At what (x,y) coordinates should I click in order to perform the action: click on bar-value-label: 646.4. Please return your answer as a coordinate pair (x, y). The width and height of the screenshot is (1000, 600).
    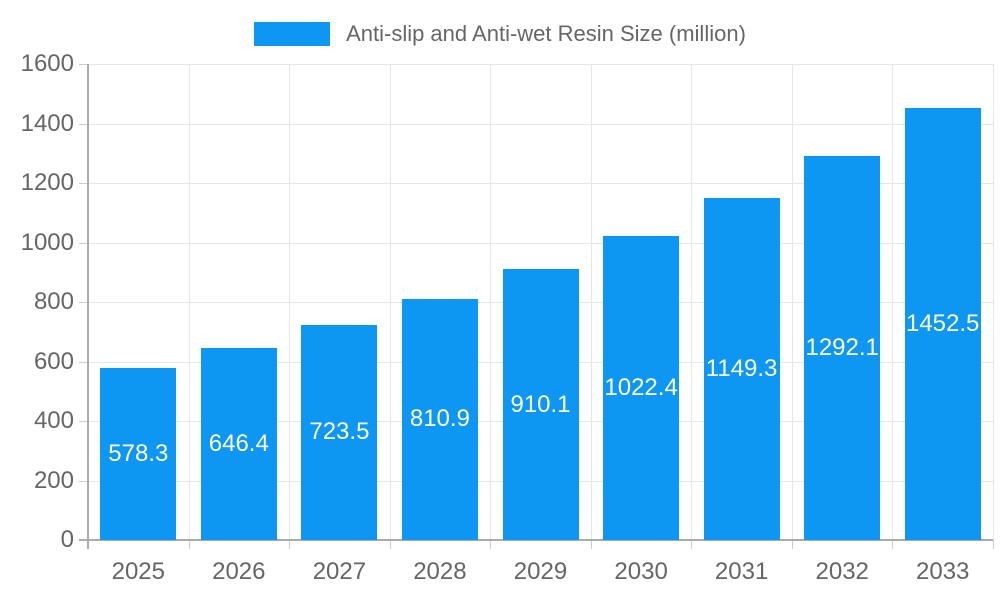
    Looking at the image, I should click on (238, 443).